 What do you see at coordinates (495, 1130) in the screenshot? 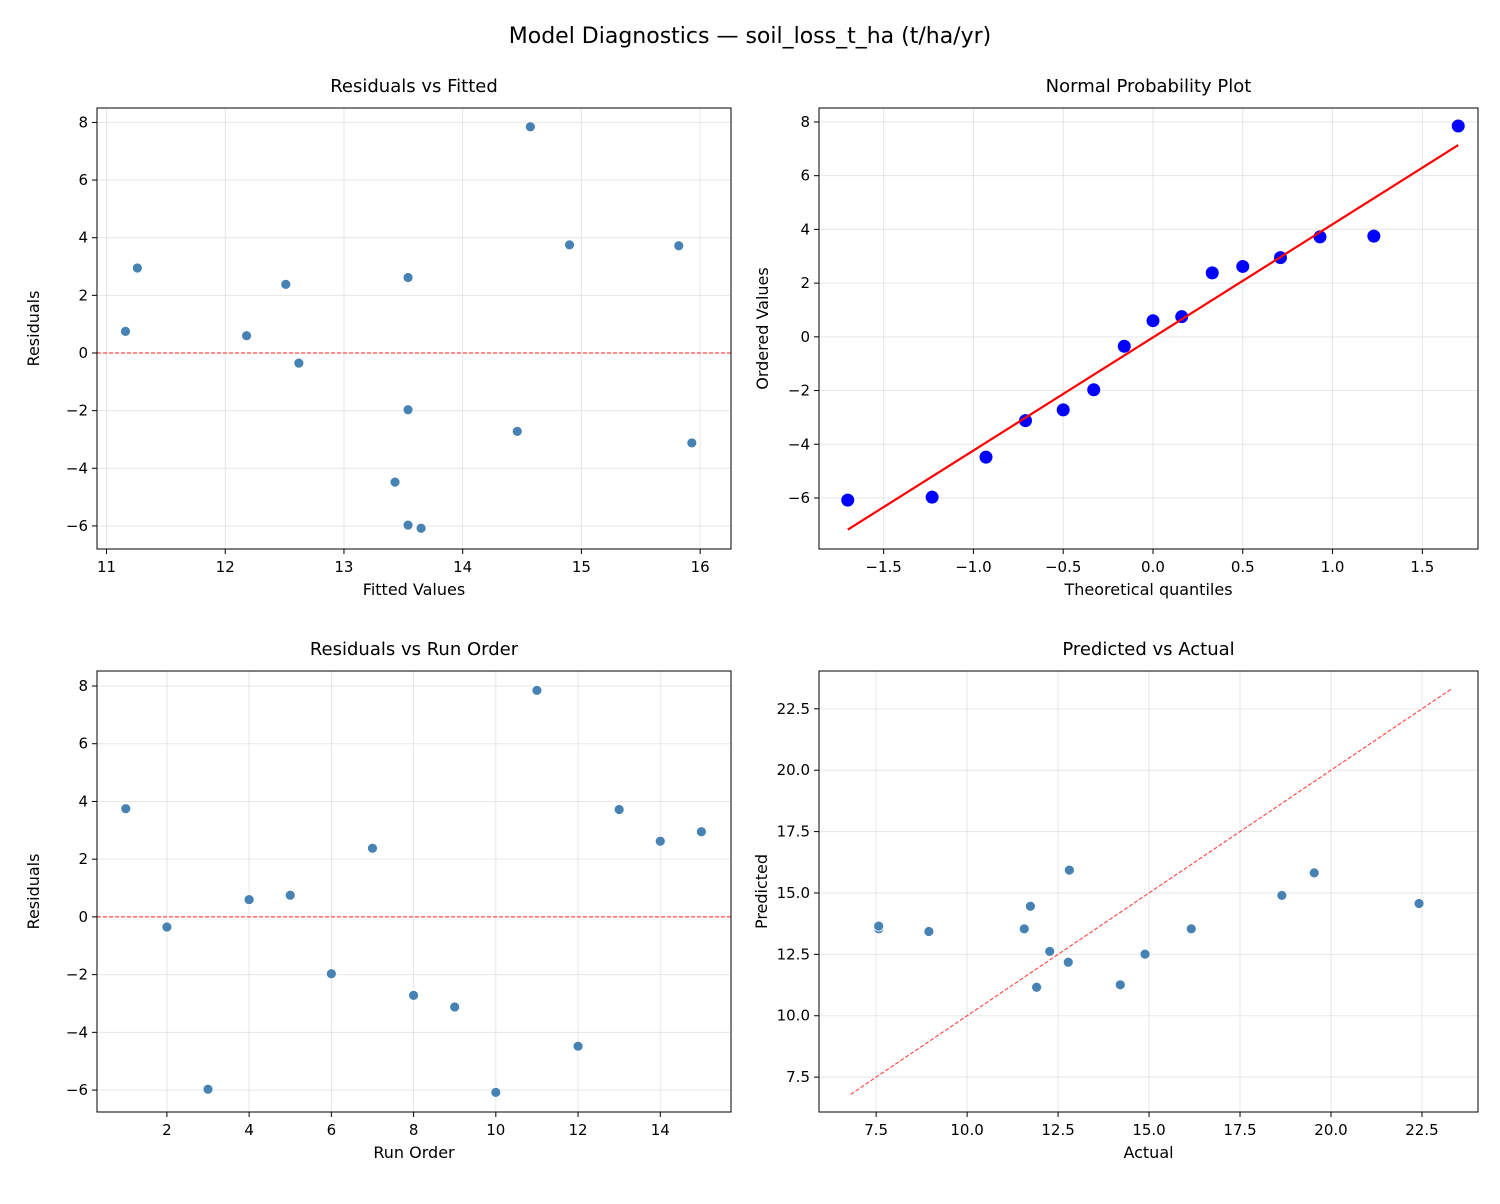
I see `x-tick-label: 10` at bounding box center [495, 1130].